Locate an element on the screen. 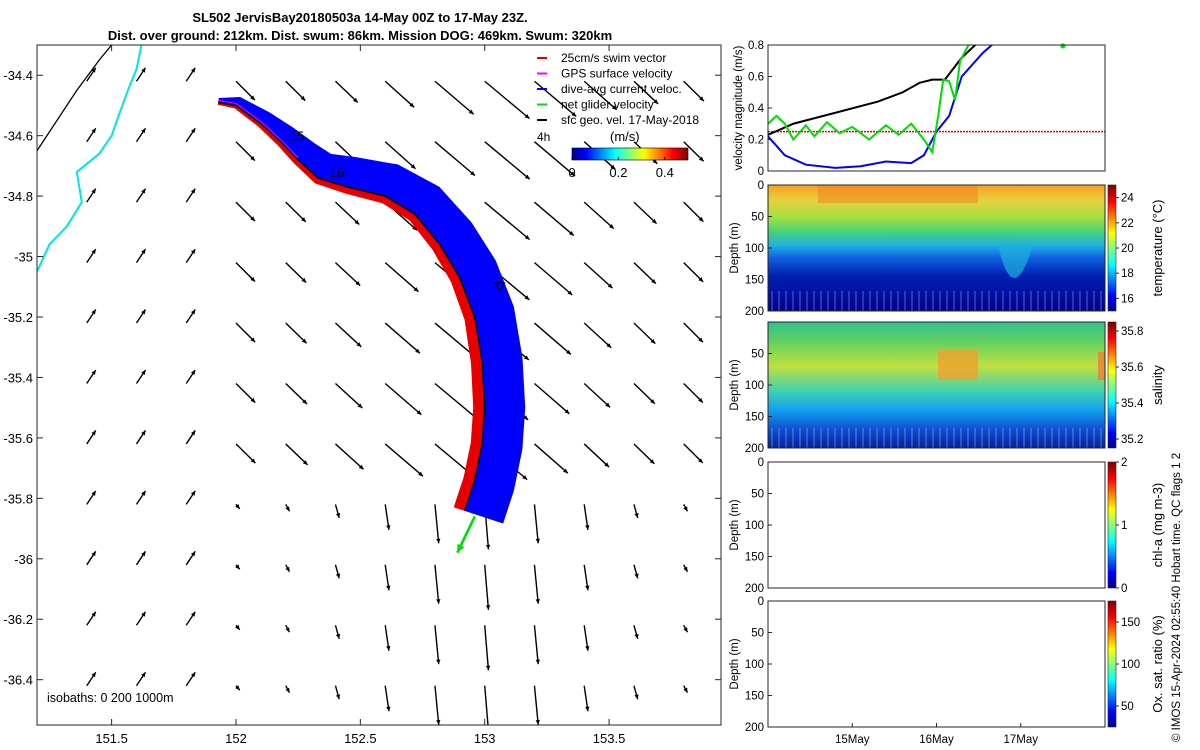  chla-panel: 0 50 100 150 200 Depth (m) 0 1 2 chl-a (mg m-3) is located at coordinates (947, 526).